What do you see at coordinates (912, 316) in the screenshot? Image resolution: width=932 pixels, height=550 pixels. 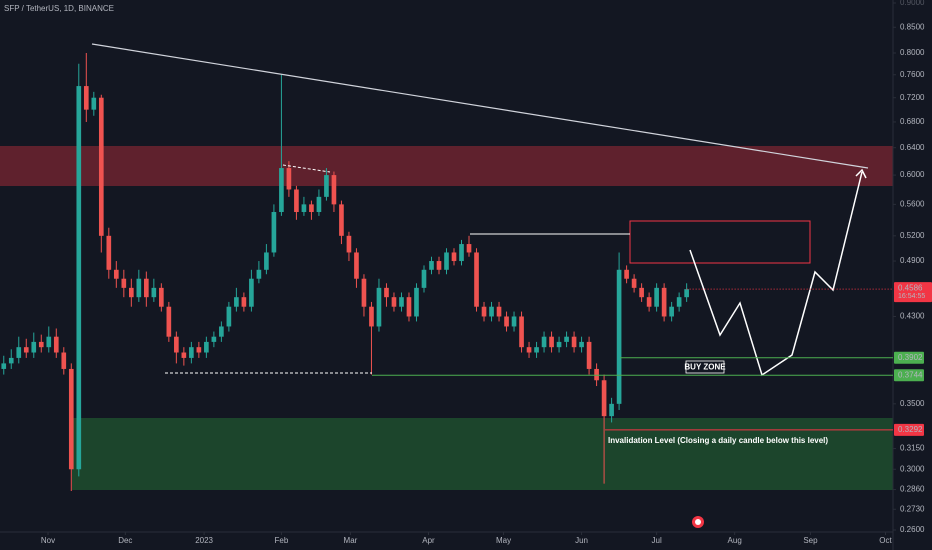 I see `y-tick-label: 0.4300` at bounding box center [912, 316].